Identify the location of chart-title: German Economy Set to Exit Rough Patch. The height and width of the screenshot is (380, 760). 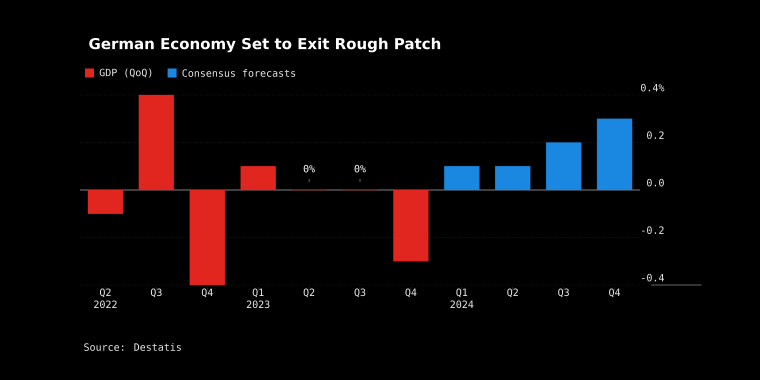
(264, 45).